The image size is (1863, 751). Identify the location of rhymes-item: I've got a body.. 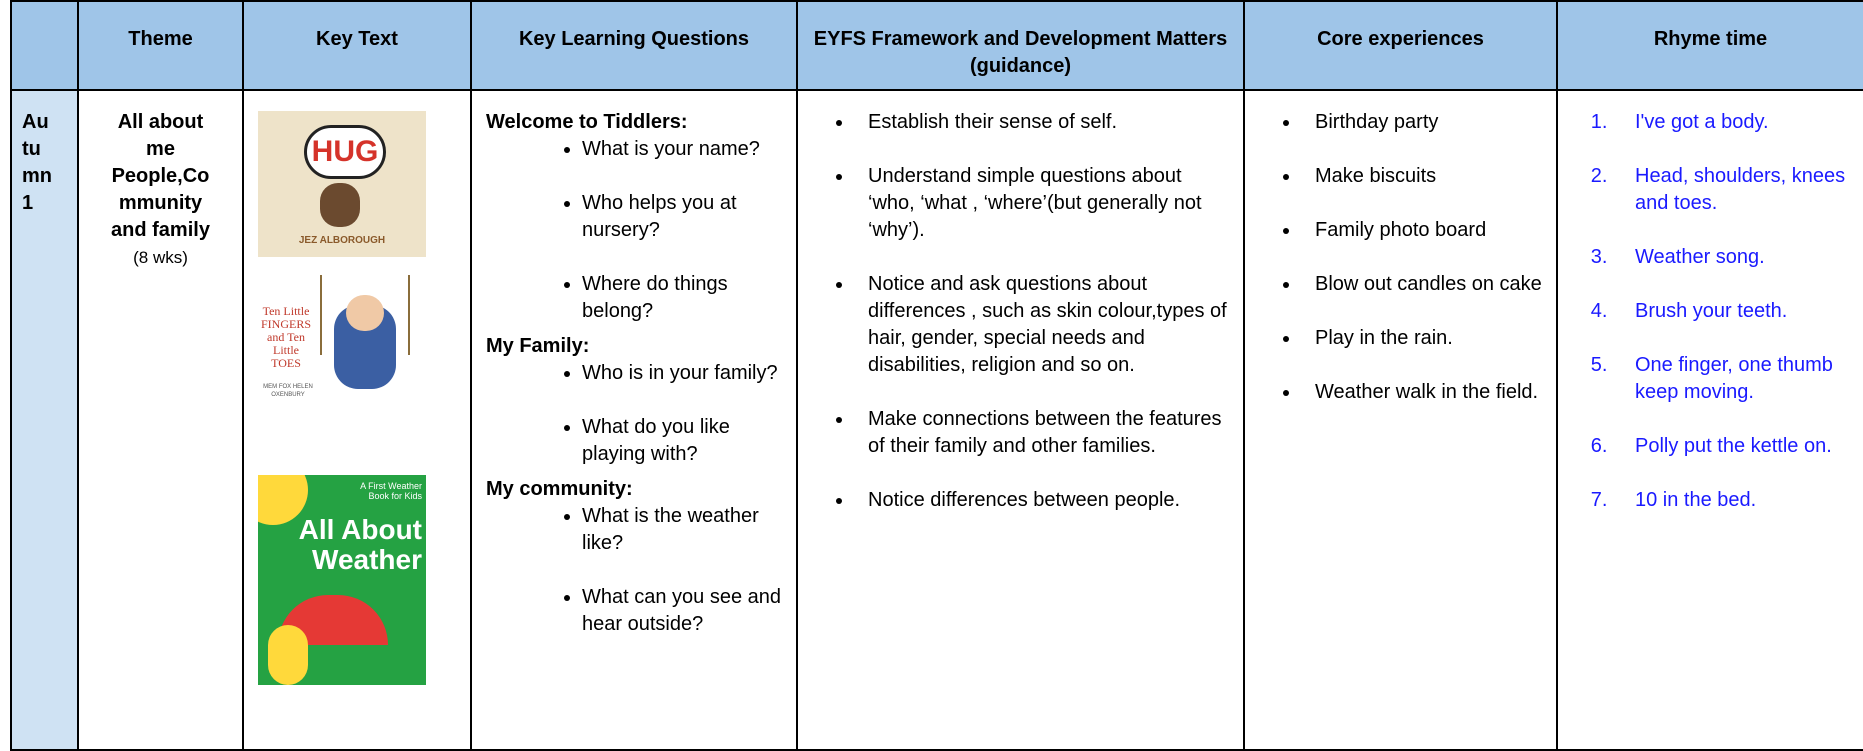
(1734, 122).